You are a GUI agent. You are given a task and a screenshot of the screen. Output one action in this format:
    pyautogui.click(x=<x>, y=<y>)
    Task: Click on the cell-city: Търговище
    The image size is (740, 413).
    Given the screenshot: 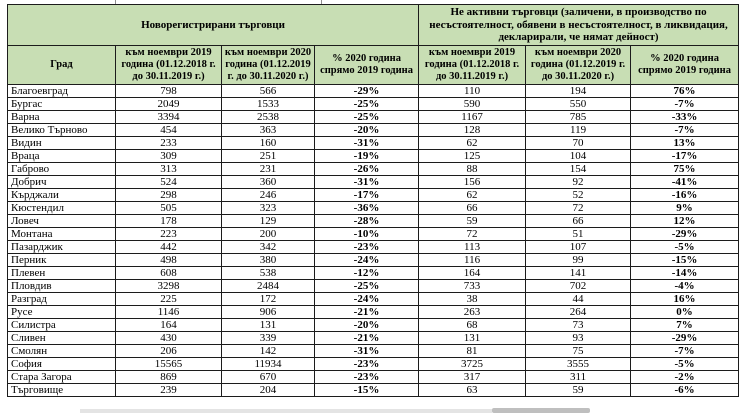 What is the action you would take?
    pyautogui.click(x=61, y=390)
    